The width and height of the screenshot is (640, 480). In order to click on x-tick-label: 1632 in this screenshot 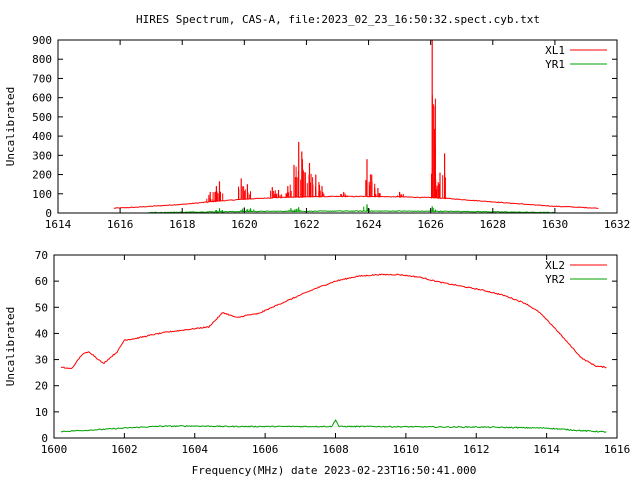, I will do `click(617, 224)`.